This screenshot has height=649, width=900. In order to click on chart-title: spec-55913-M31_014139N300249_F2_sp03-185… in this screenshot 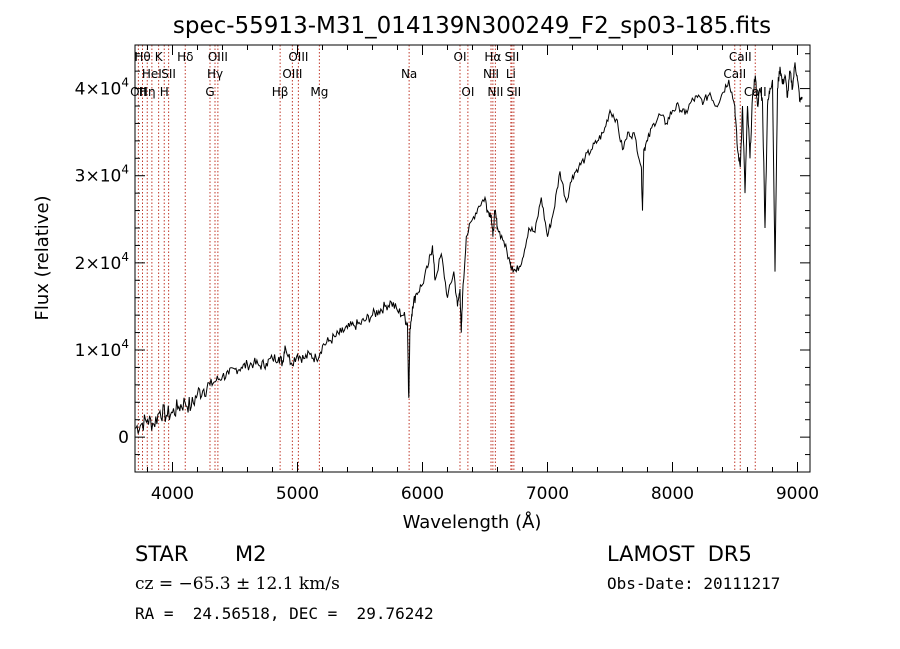, I will do `click(472, 26)`.